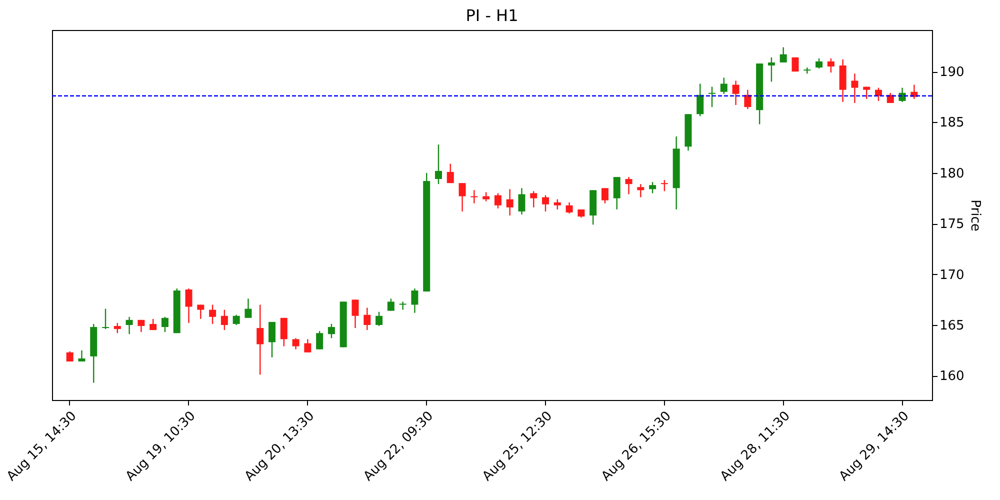 The image size is (1000, 500). Describe the element at coordinates (952, 174) in the screenshot. I see `y-tick-label: 180` at that location.